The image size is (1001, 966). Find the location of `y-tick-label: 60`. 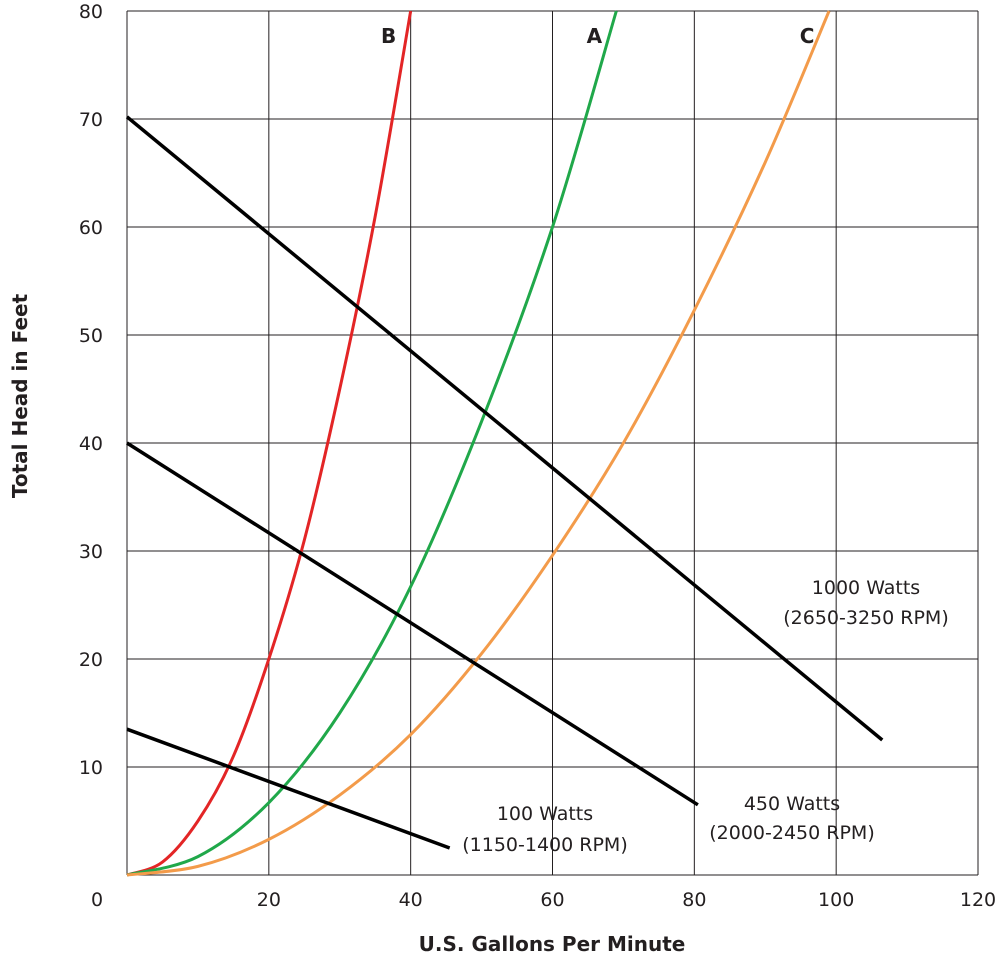

y-tick-label: 60 is located at coordinates (91, 228).